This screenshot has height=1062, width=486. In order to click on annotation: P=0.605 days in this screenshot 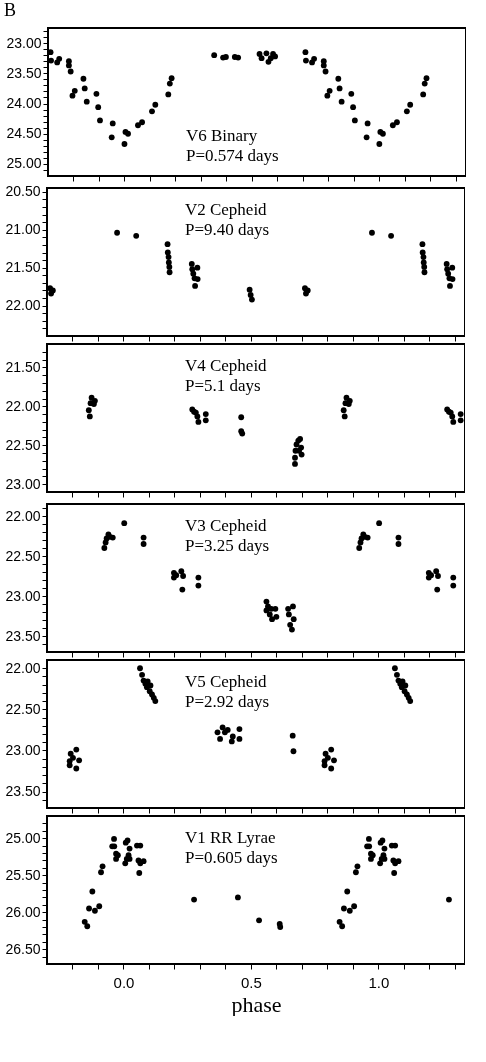, I will do `click(231, 857)`.